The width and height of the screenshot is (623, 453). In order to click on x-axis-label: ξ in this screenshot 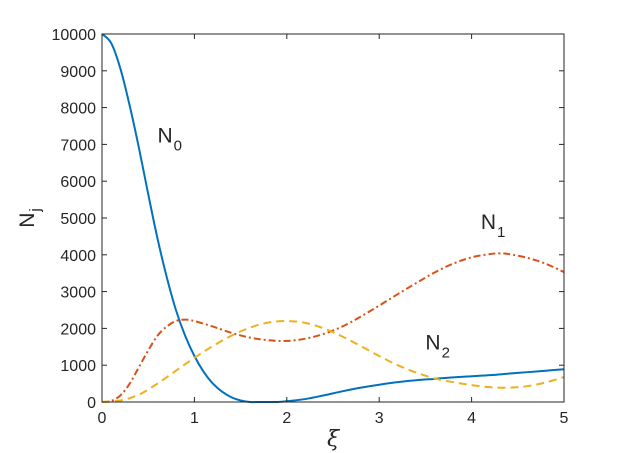, I will do `click(334, 439)`.